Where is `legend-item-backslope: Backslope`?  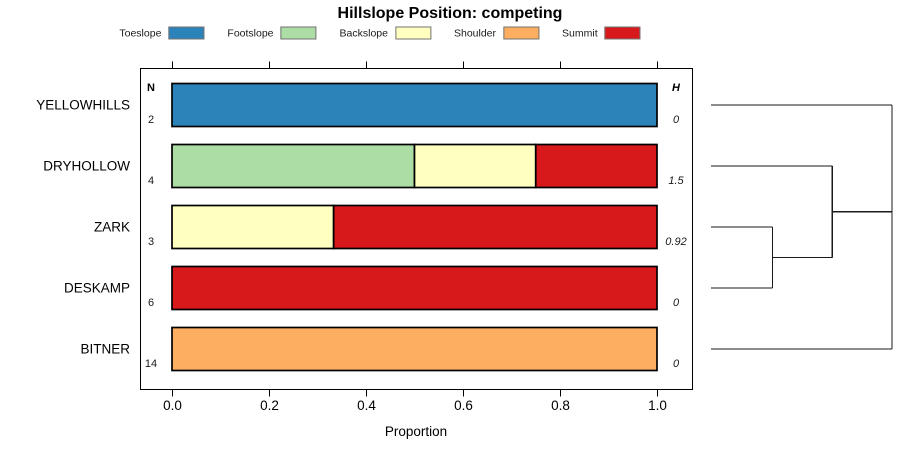
legend-item-backslope: Backslope is located at coordinates (385, 33).